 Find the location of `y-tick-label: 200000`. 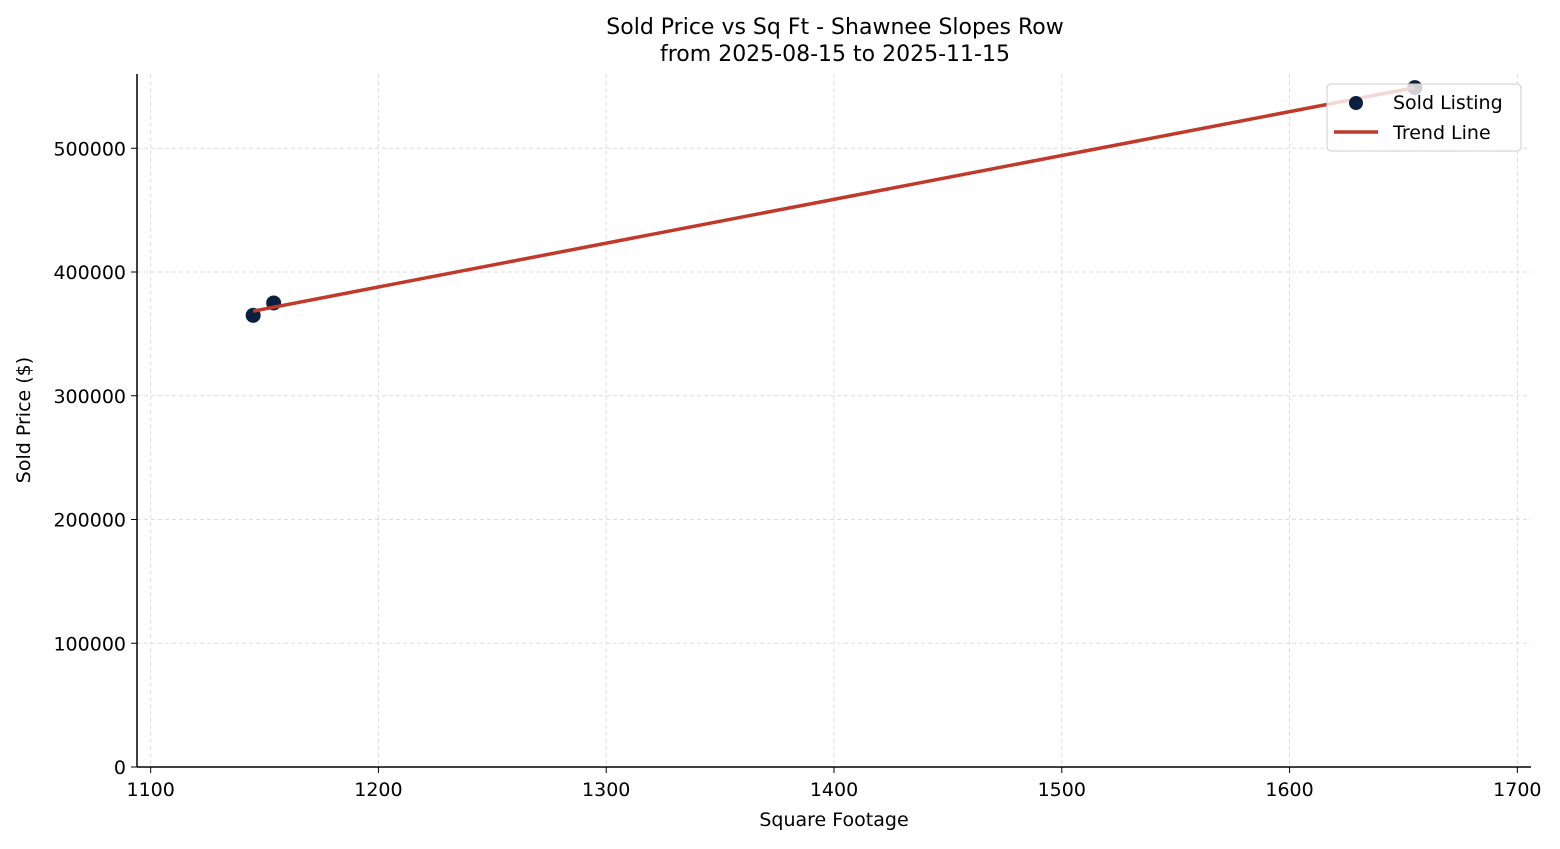

y-tick-label: 200000 is located at coordinates (89, 521).